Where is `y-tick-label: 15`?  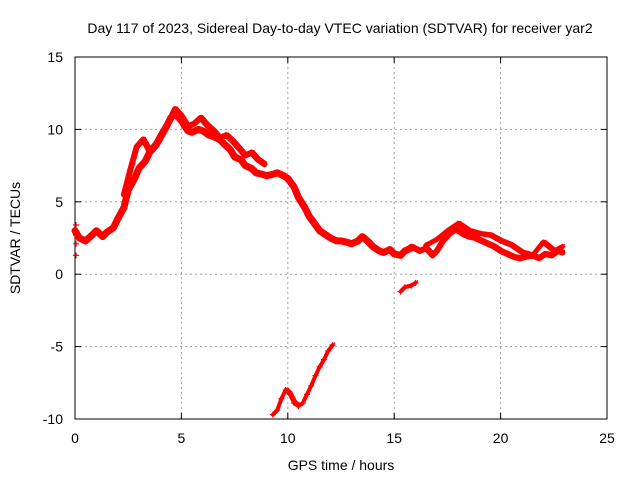
y-tick-label: 15 is located at coordinates (55, 57).